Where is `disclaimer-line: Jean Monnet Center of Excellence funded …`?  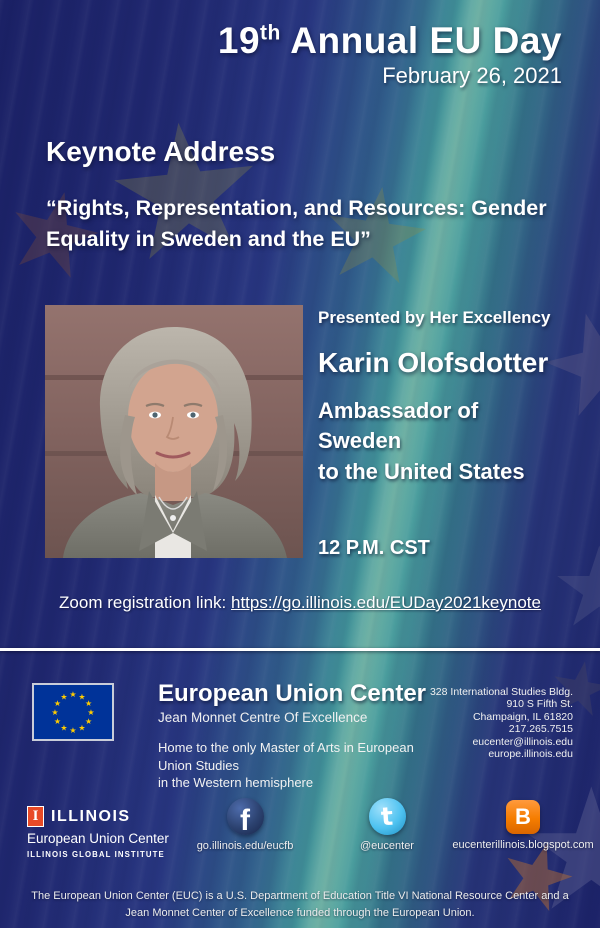 disclaimer-line: Jean Monnet Center of Excellence funded … is located at coordinates (300, 912).